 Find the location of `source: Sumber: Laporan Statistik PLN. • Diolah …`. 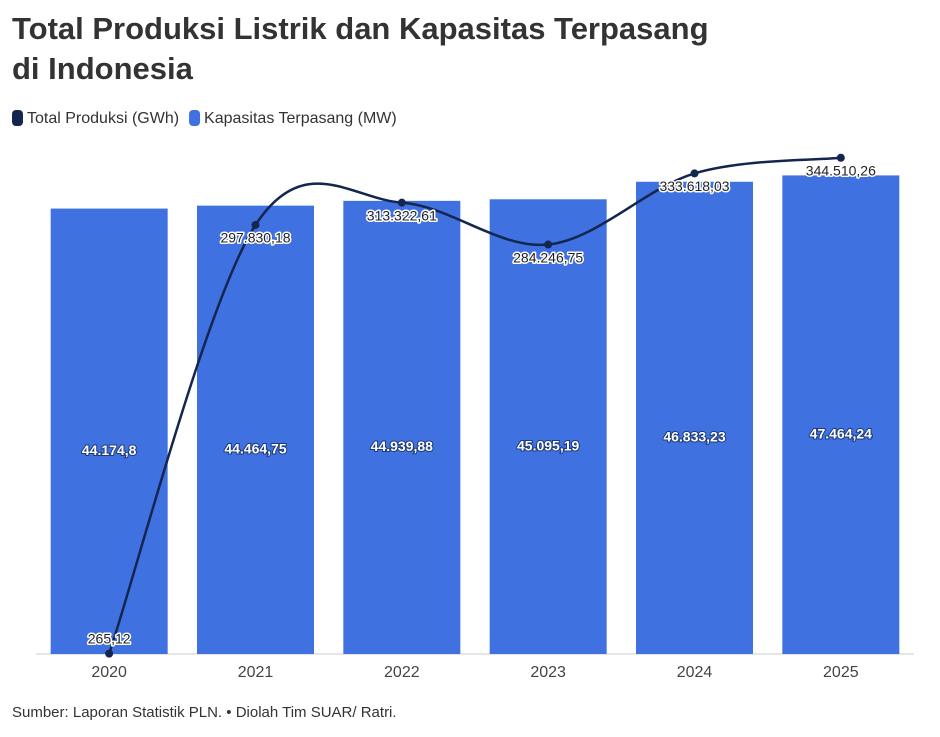

source: Sumber: Laporan Statistik PLN. • Diolah … is located at coordinates (204, 712).